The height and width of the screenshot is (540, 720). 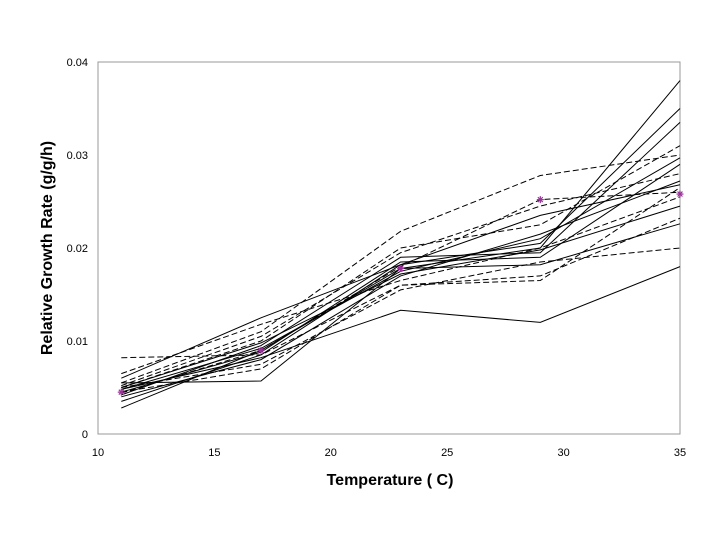 What do you see at coordinates (214, 453) in the screenshot?
I see `x-tick-label: 15` at bounding box center [214, 453].